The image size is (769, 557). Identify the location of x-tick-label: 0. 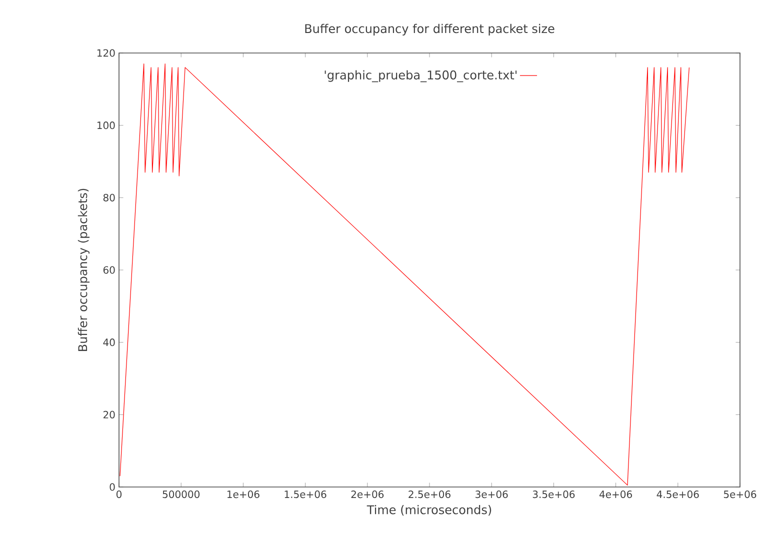
(119, 494).